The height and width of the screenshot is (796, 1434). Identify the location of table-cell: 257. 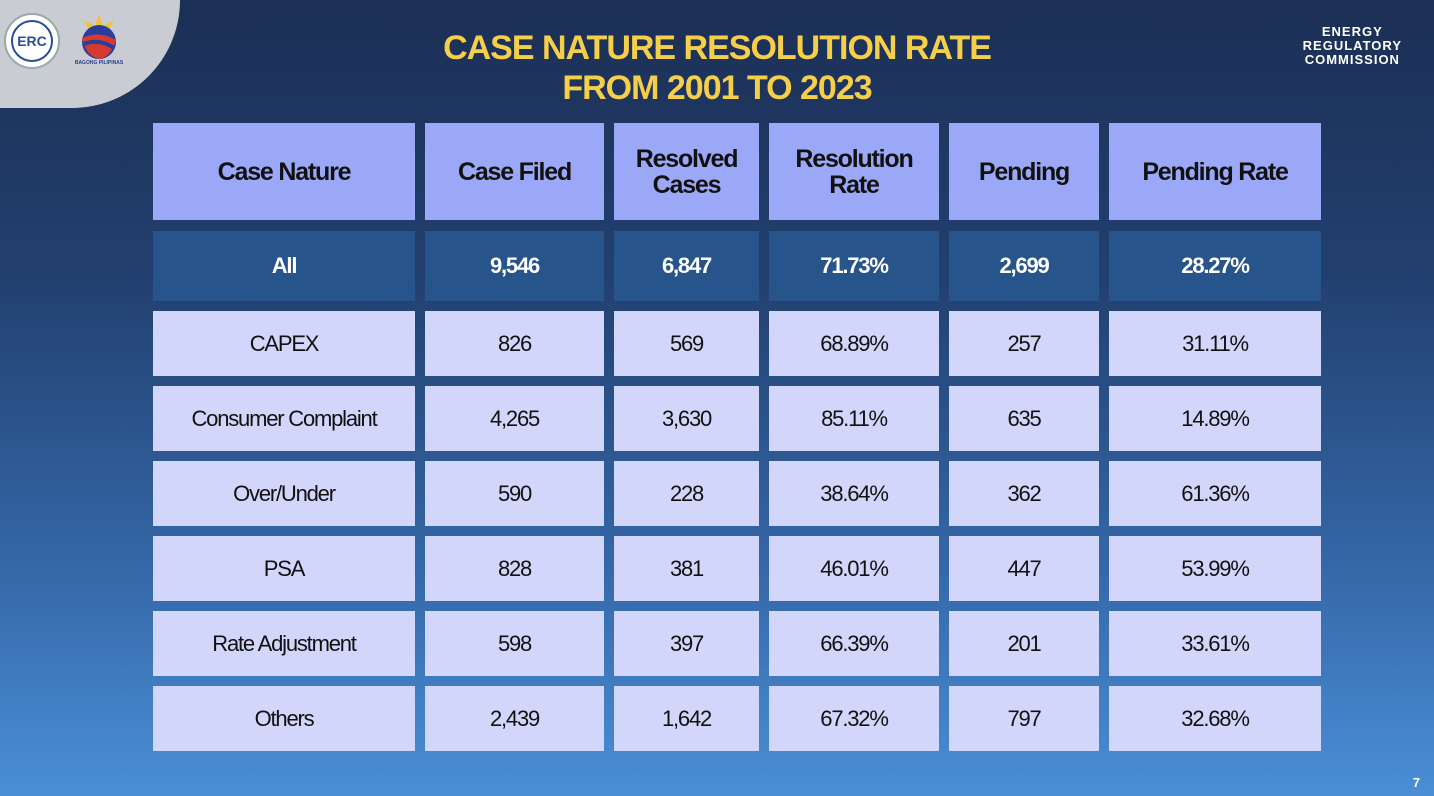
(1024, 343).